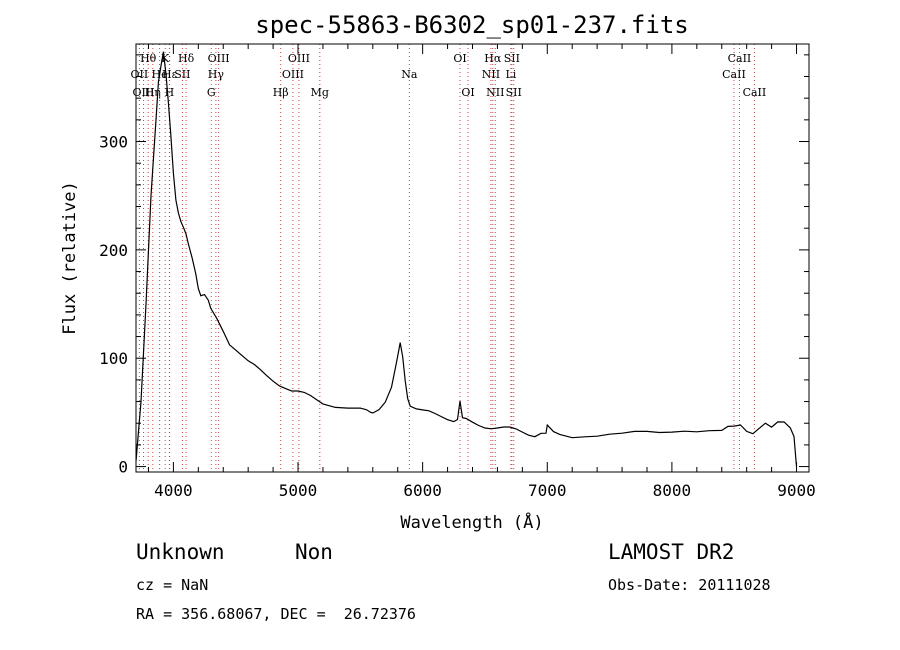 The width and height of the screenshot is (900, 650). I want to click on line-label-1: OII, so click(140, 74).